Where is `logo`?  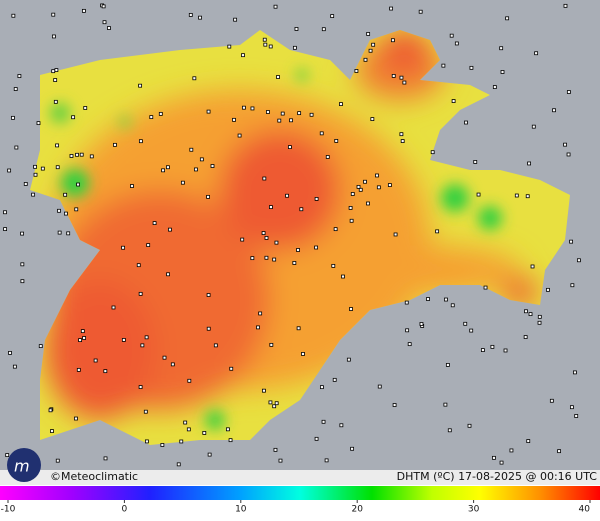
logo is located at coordinates (24, 465).